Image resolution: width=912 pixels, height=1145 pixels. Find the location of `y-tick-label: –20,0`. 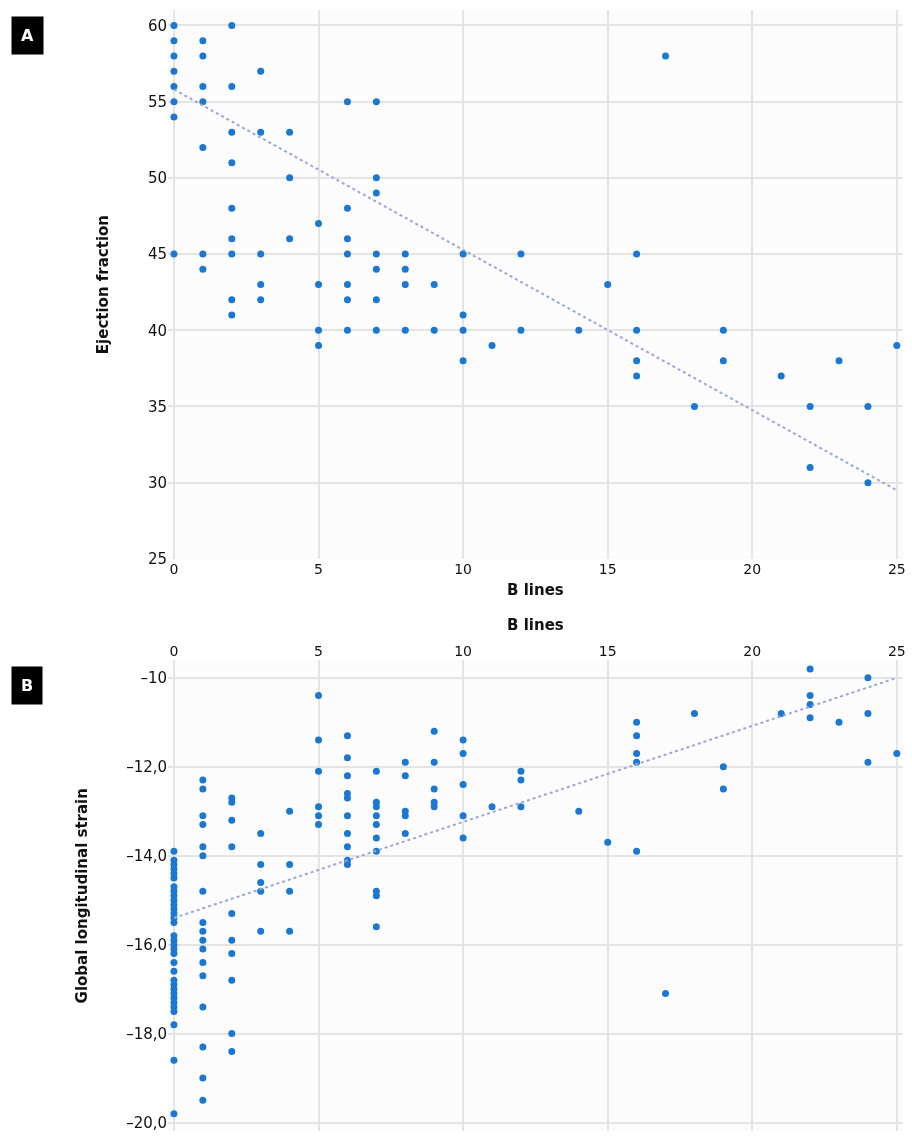

y-tick-label: –20,0 is located at coordinates (147, 1122).